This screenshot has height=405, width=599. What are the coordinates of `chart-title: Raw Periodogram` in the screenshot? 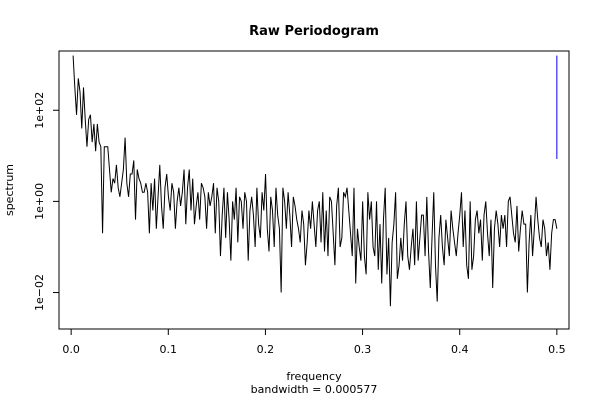 It's located at (314, 31).